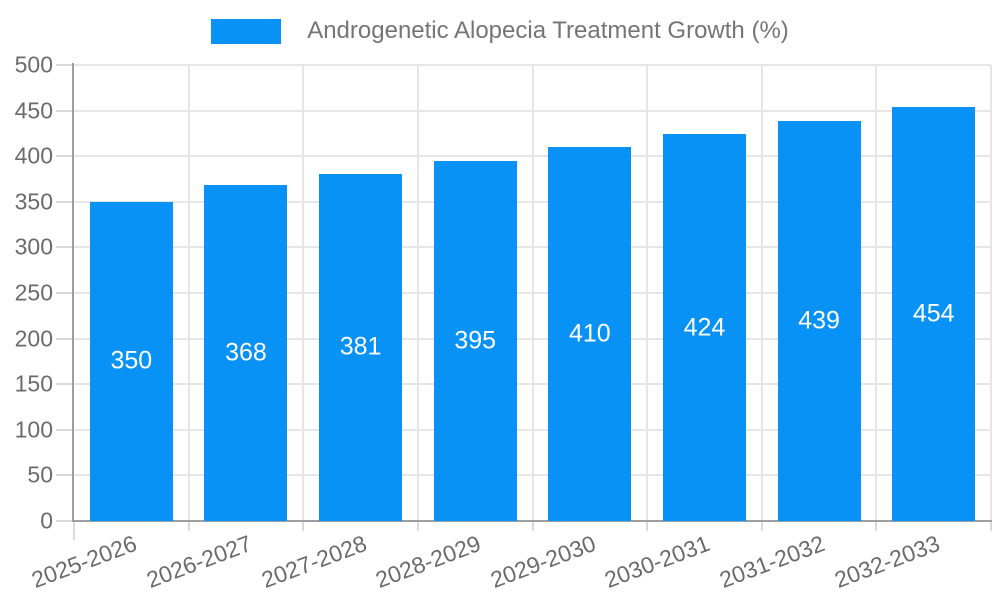 The height and width of the screenshot is (600, 1000). I want to click on bar-value-label: 381, so click(360, 346).